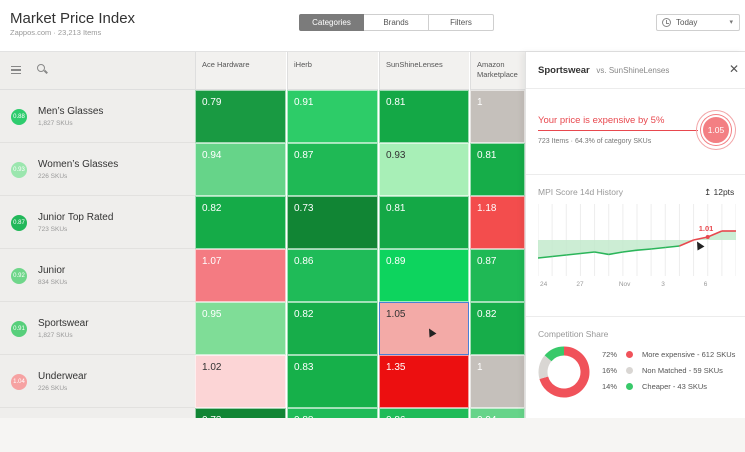 The width and height of the screenshot is (745, 452). I want to click on page-footer, so click(372, 435).